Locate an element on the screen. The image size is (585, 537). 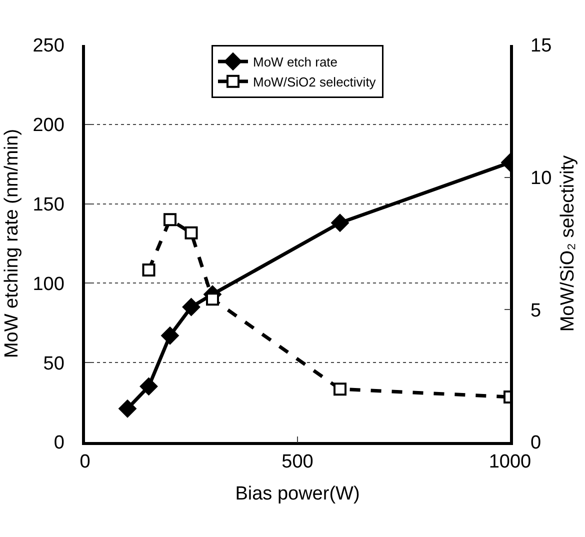
y-tick-label: 200 is located at coordinates (48, 125).